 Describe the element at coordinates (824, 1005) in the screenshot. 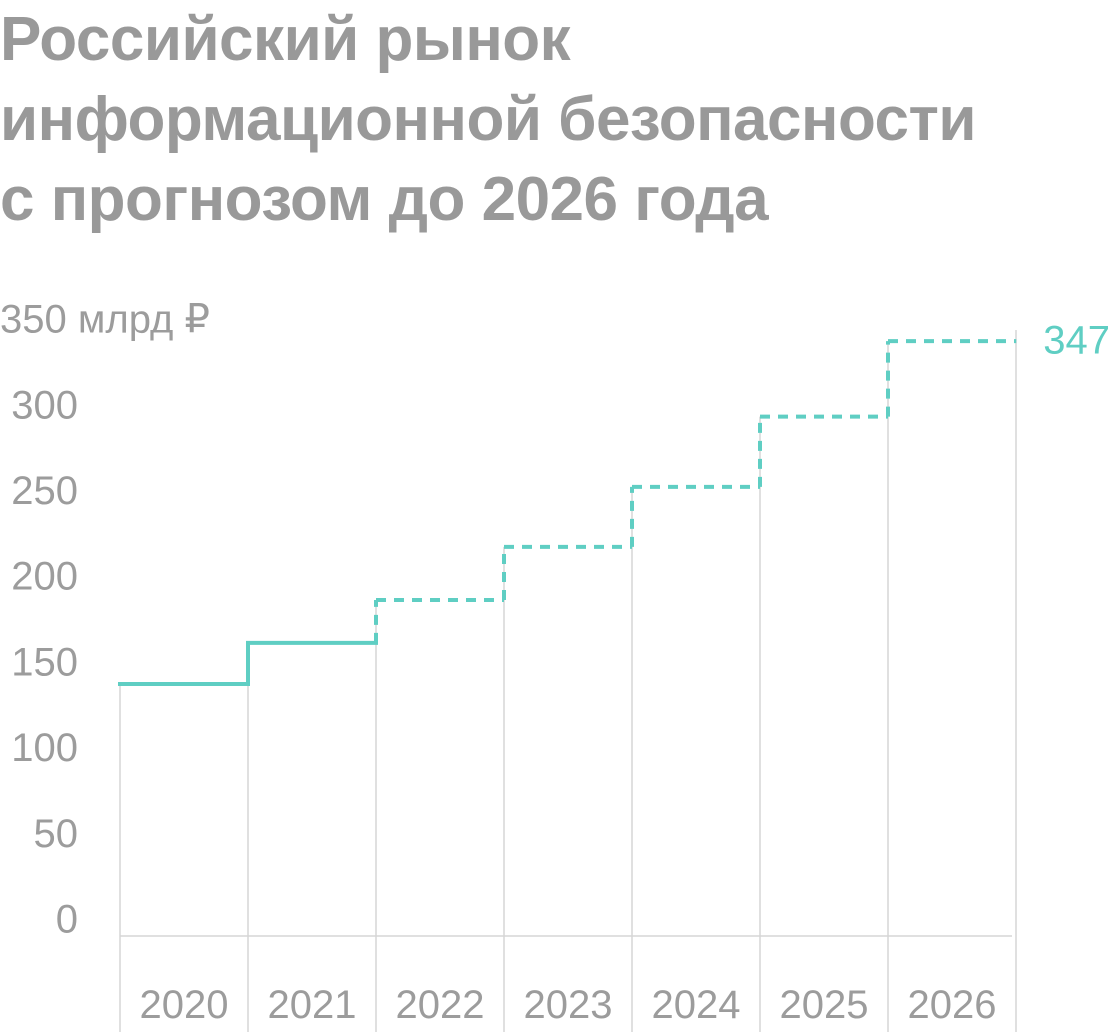

I see `x-tick-label-2025: 2025` at that location.